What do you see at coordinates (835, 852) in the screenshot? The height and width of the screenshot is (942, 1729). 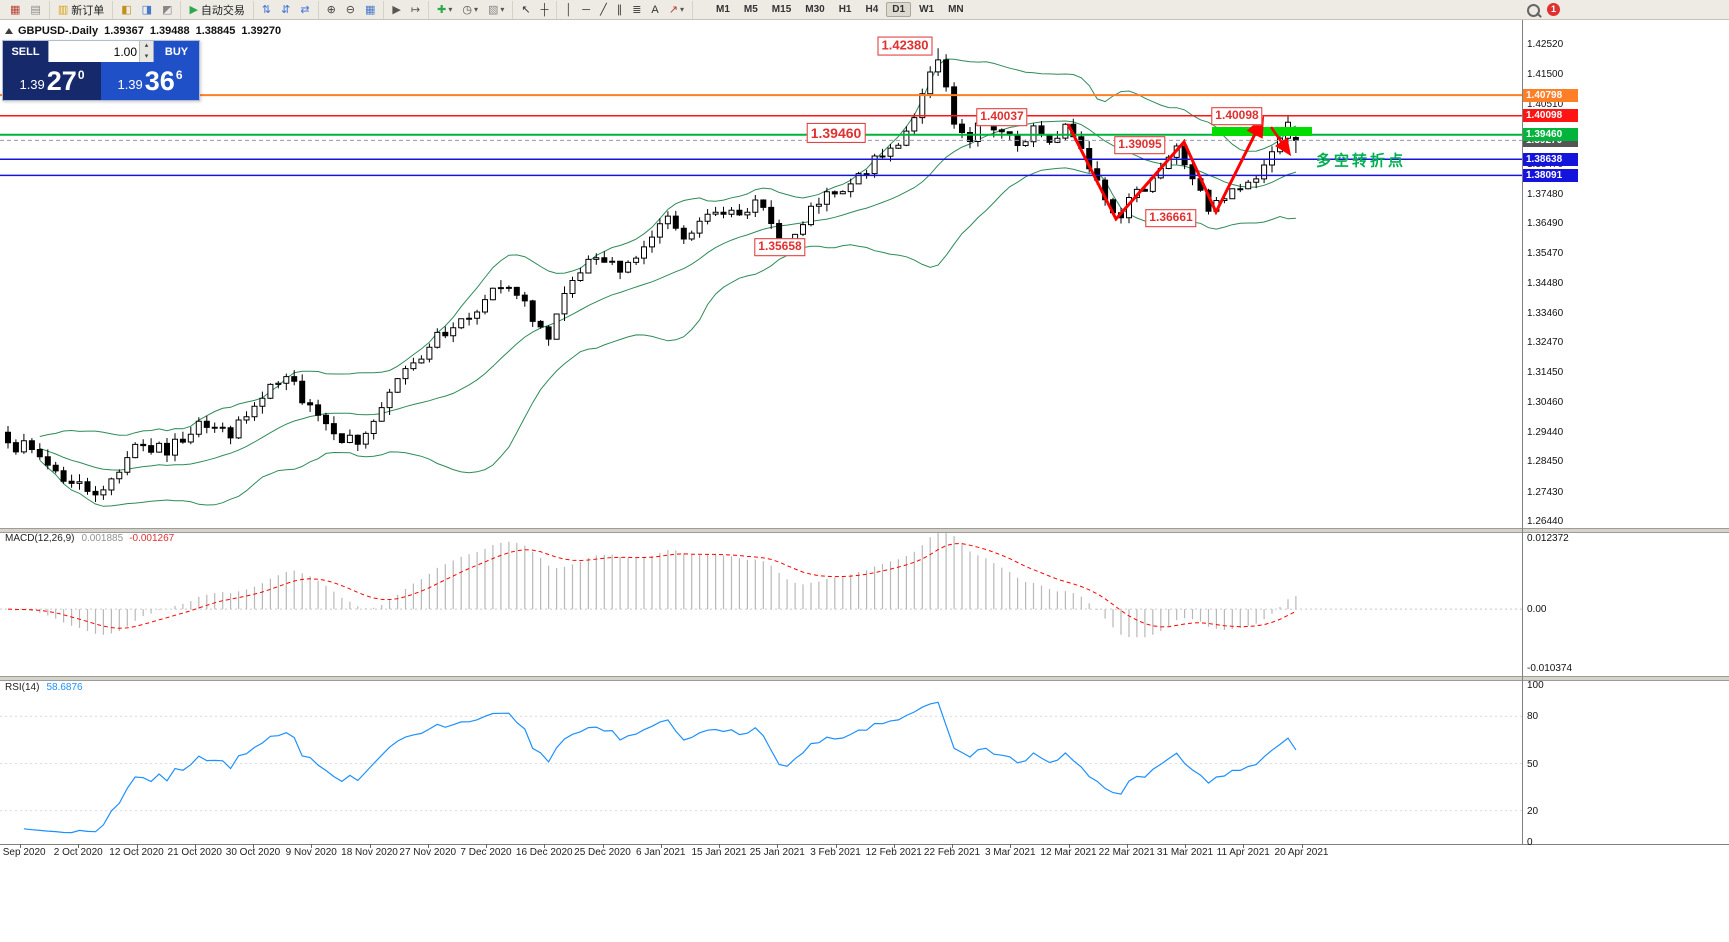 I see `date-axis-label: 3 Feb 2021` at bounding box center [835, 852].